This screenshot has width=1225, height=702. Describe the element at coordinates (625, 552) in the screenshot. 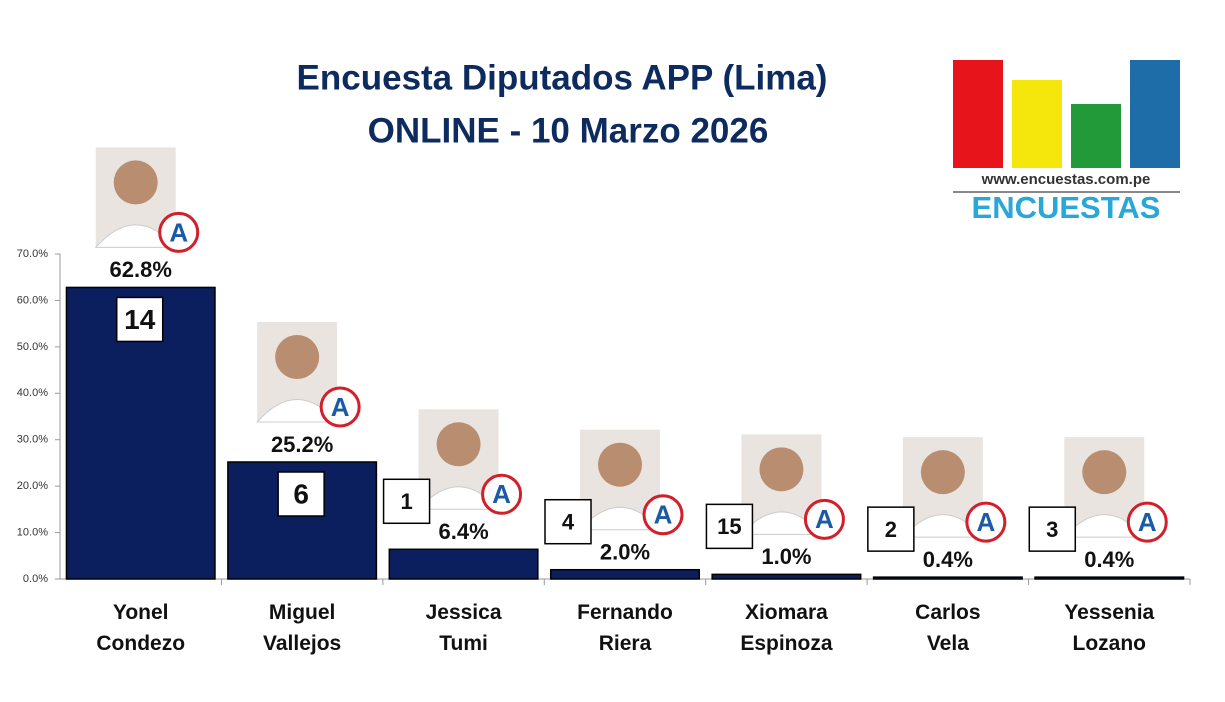

I see `value-label: 2.0%` at that location.